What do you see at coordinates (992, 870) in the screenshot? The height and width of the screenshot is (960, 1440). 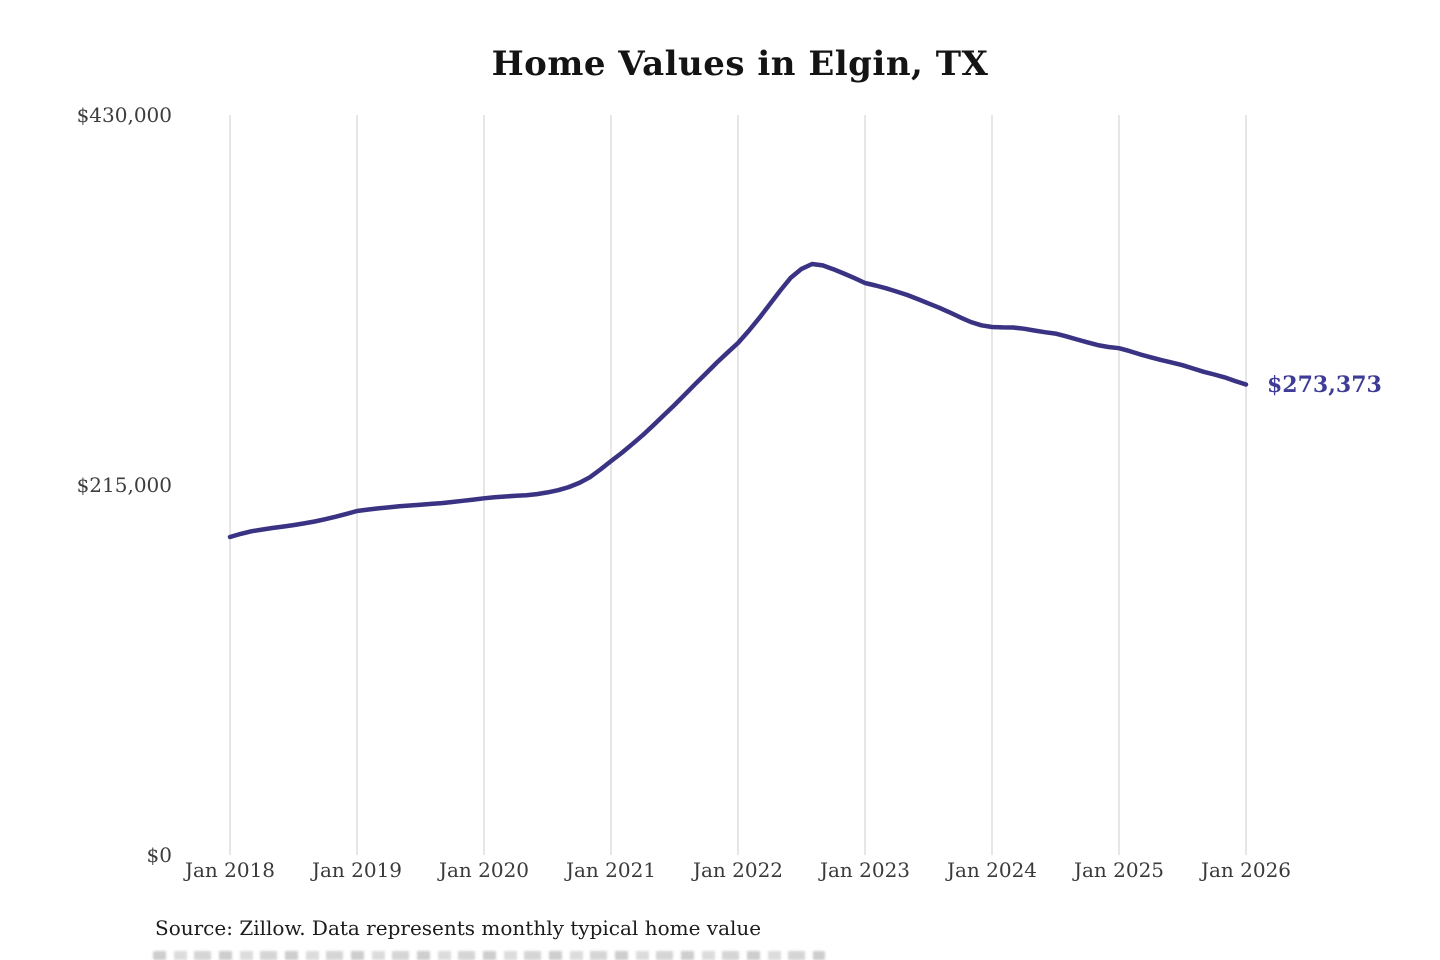 I see `x-tick-label: Jan 2024` at bounding box center [992, 870].